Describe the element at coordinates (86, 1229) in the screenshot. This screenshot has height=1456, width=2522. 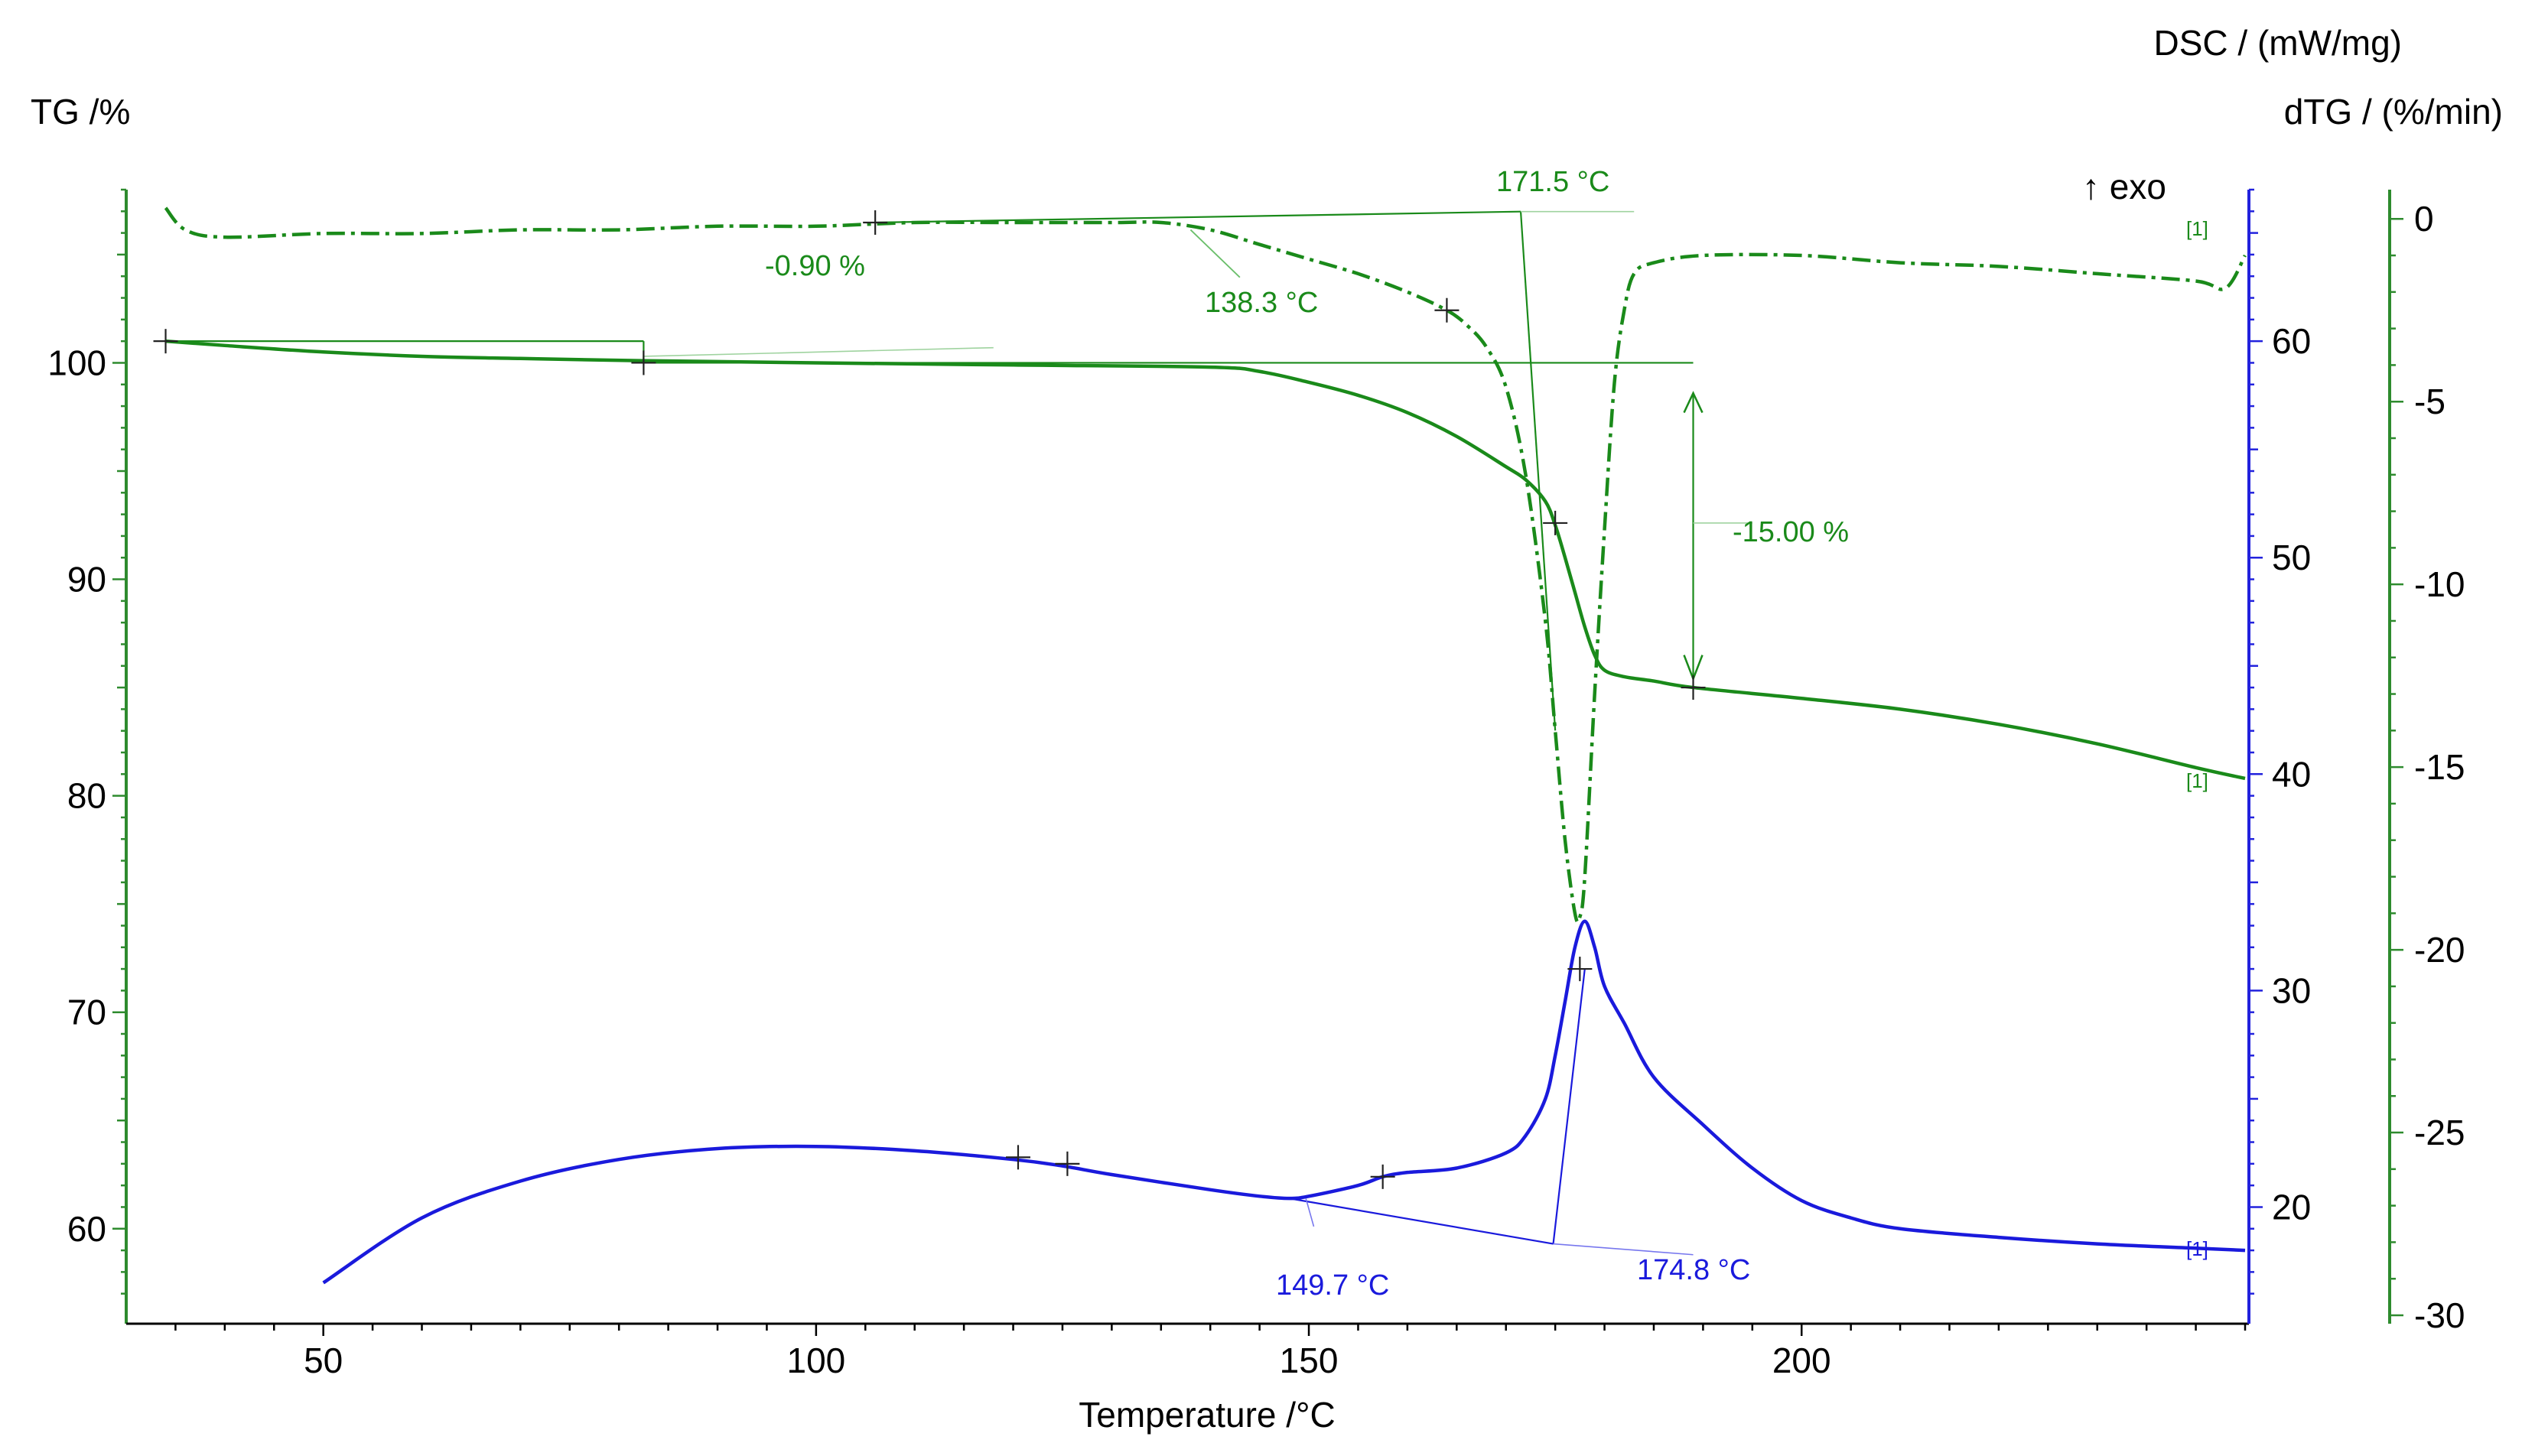
I see `tg-tick-label-60: 60` at that location.